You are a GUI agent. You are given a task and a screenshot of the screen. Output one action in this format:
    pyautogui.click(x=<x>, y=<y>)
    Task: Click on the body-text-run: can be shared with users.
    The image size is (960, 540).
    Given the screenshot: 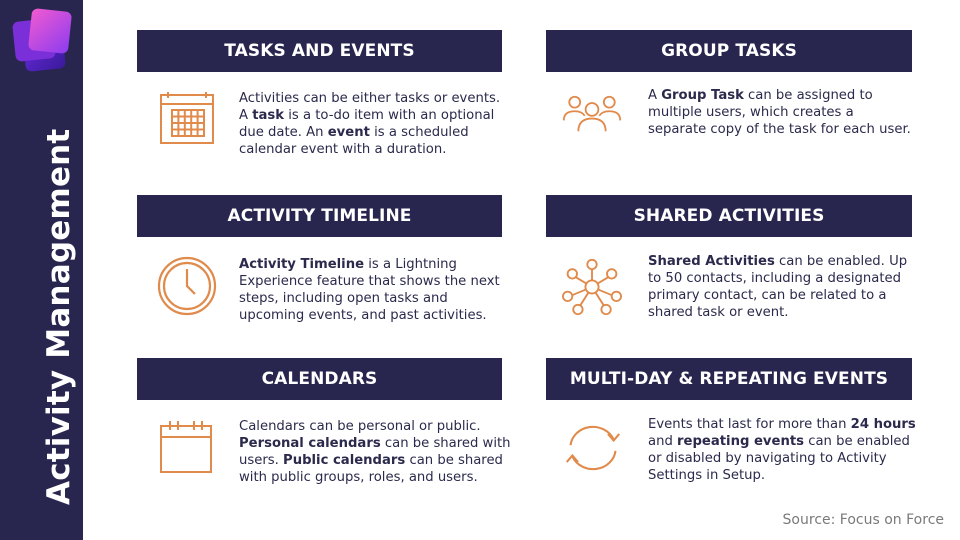 What is the action you would take?
    pyautogui.click(x=375, y=452)
    